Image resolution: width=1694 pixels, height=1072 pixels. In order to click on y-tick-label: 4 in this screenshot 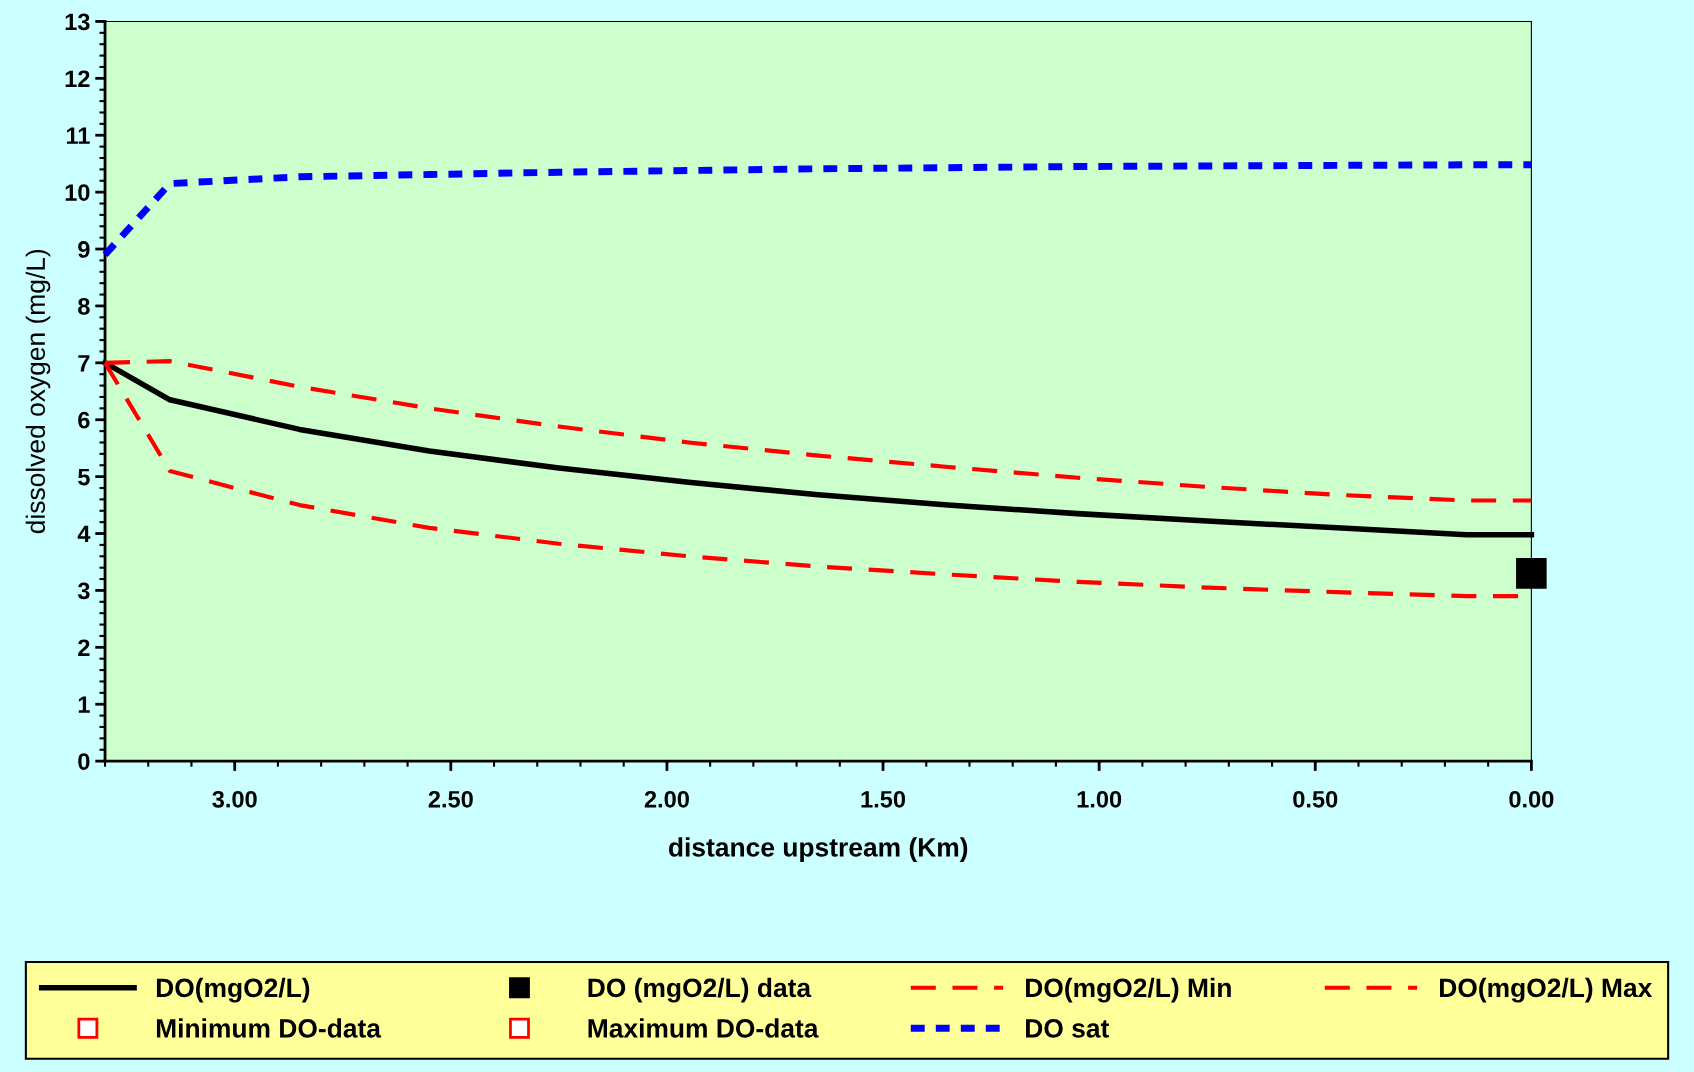, I will do `click(84, 534)`.